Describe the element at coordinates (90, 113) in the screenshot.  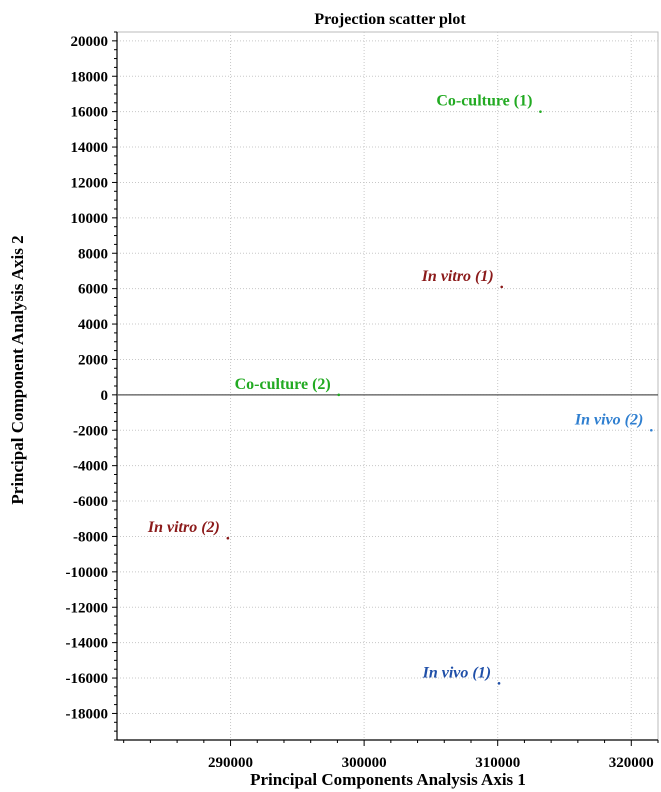
I see `y-tick-label: 16000` at that location.